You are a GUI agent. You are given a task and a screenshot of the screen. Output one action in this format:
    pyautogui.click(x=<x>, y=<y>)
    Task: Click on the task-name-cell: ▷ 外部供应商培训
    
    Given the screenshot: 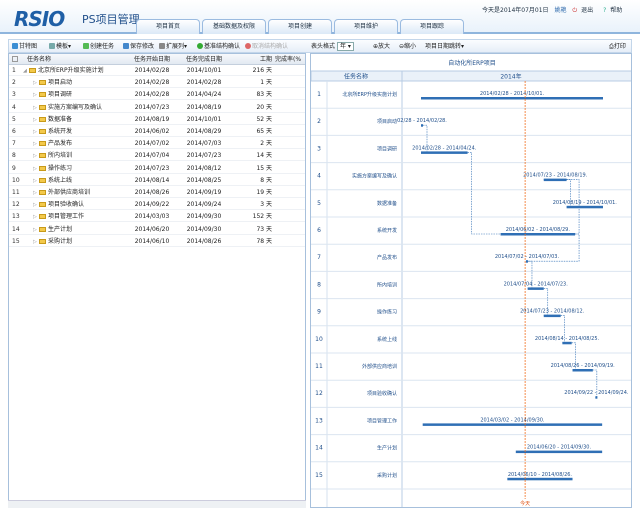 What is the action you would take?
    pyautogui.click(x=74, y=192)
    